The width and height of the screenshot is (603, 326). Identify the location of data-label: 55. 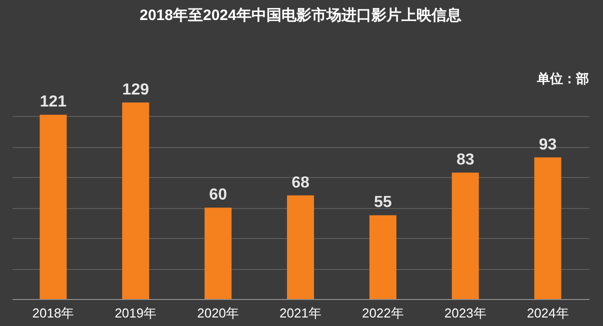
(383, 203).